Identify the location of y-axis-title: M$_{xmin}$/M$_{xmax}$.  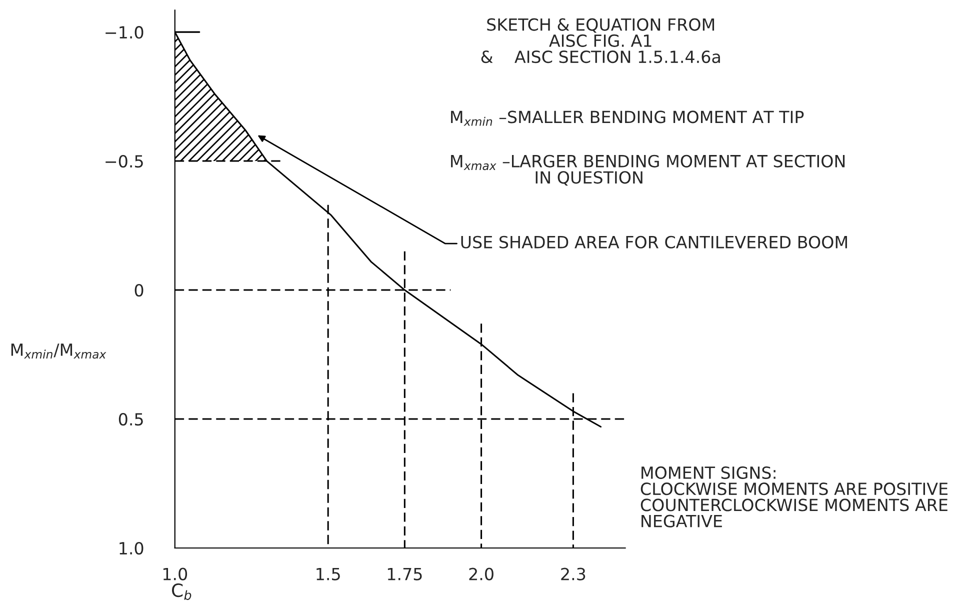
(58, 351).